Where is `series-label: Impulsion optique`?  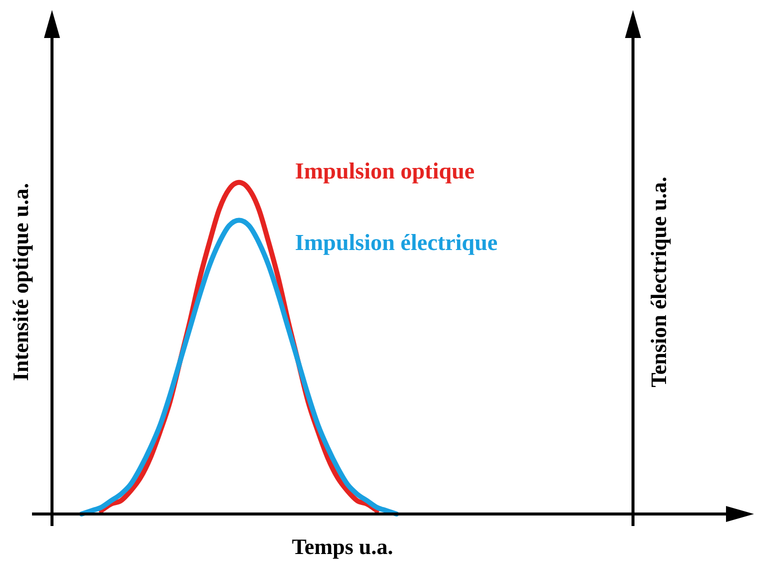 series-label: Impulsion optique is located at coordinates (385, 171).